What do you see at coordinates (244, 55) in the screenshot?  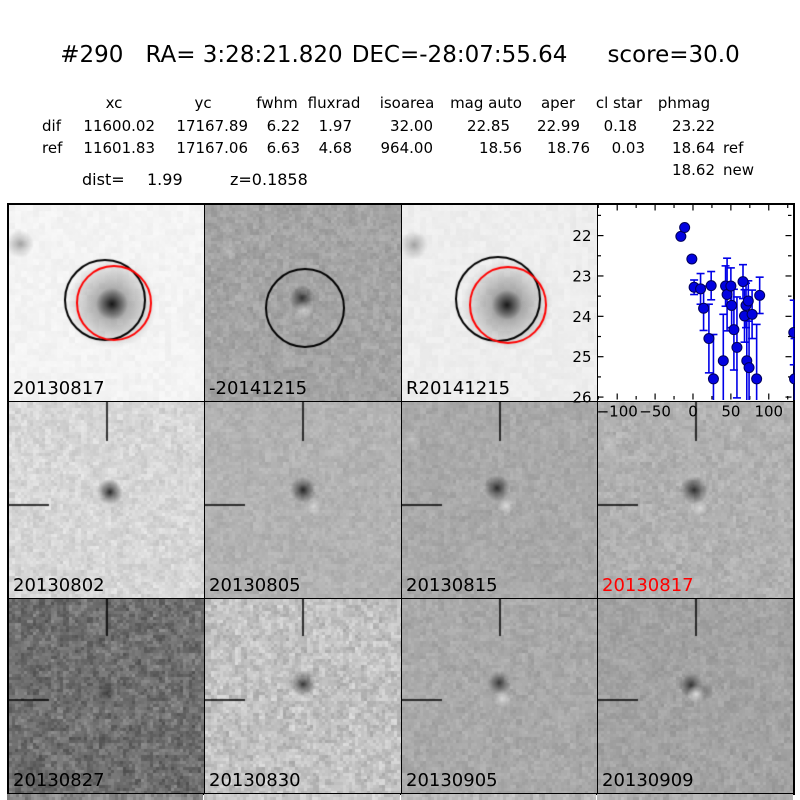 I see `ra-value: RA= 3:28:21.820` at bounding box center [244, 55].